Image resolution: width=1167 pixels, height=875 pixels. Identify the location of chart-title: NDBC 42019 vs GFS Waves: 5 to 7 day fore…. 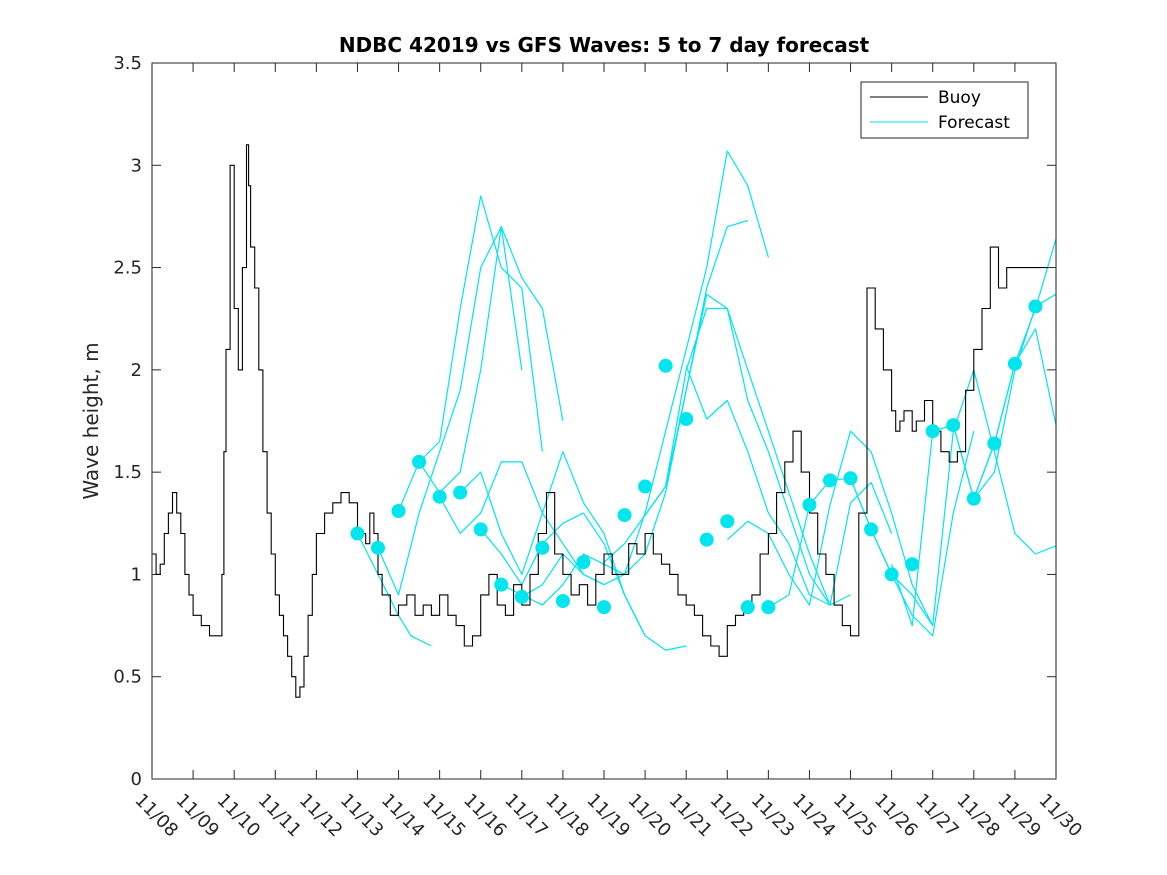
(604, 45).